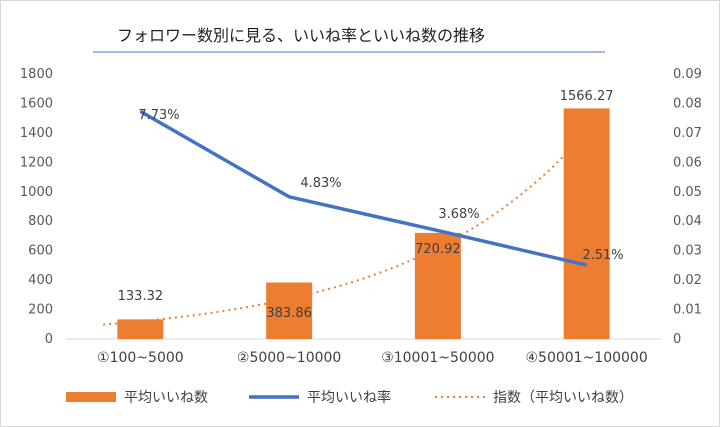 The width and height of the screenshot is (720, 427). Describe the element at coordinates (40, 310) in the screenshot. I see `y-tick-label: 200` at that location.